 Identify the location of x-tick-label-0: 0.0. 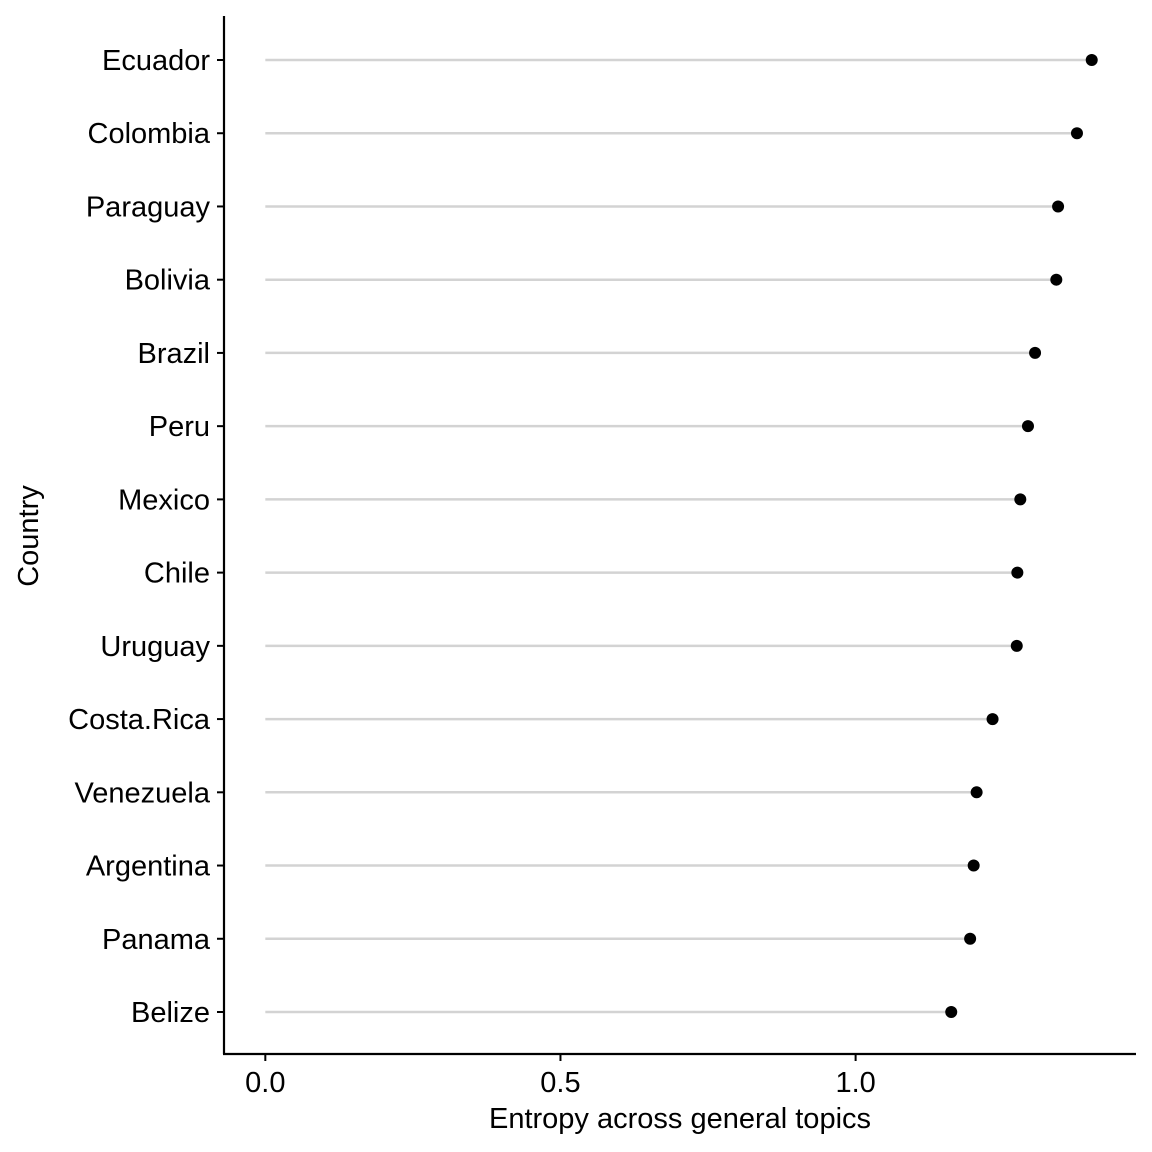
(265, 1083).